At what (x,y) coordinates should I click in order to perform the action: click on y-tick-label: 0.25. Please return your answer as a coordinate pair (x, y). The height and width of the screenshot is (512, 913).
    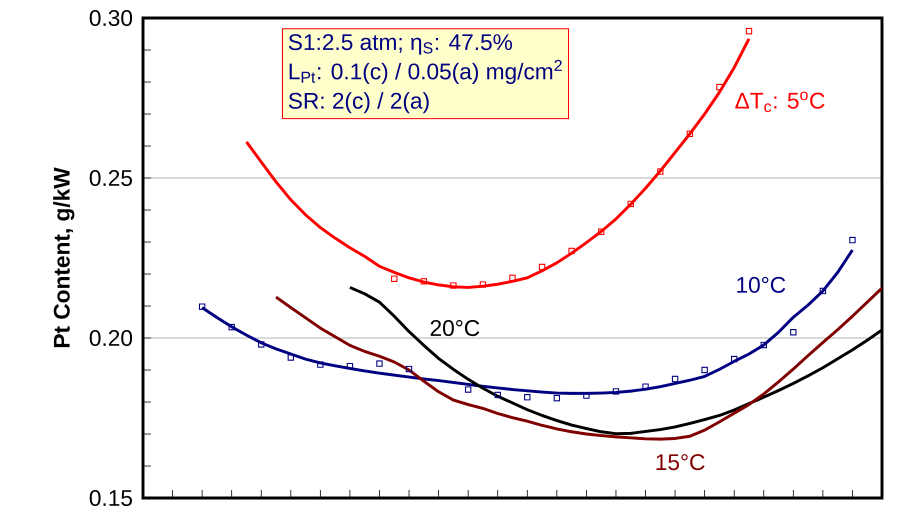
    Looking at the image, I should click on (111, 178).